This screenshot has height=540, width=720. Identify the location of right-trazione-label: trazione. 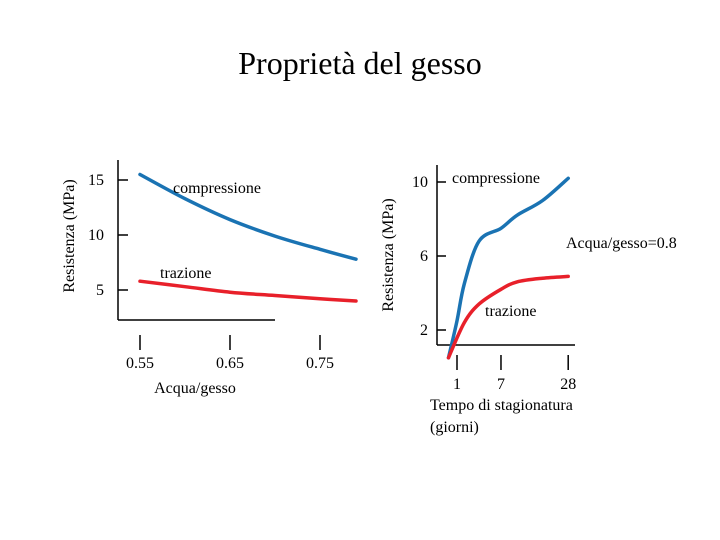
(511, 311).